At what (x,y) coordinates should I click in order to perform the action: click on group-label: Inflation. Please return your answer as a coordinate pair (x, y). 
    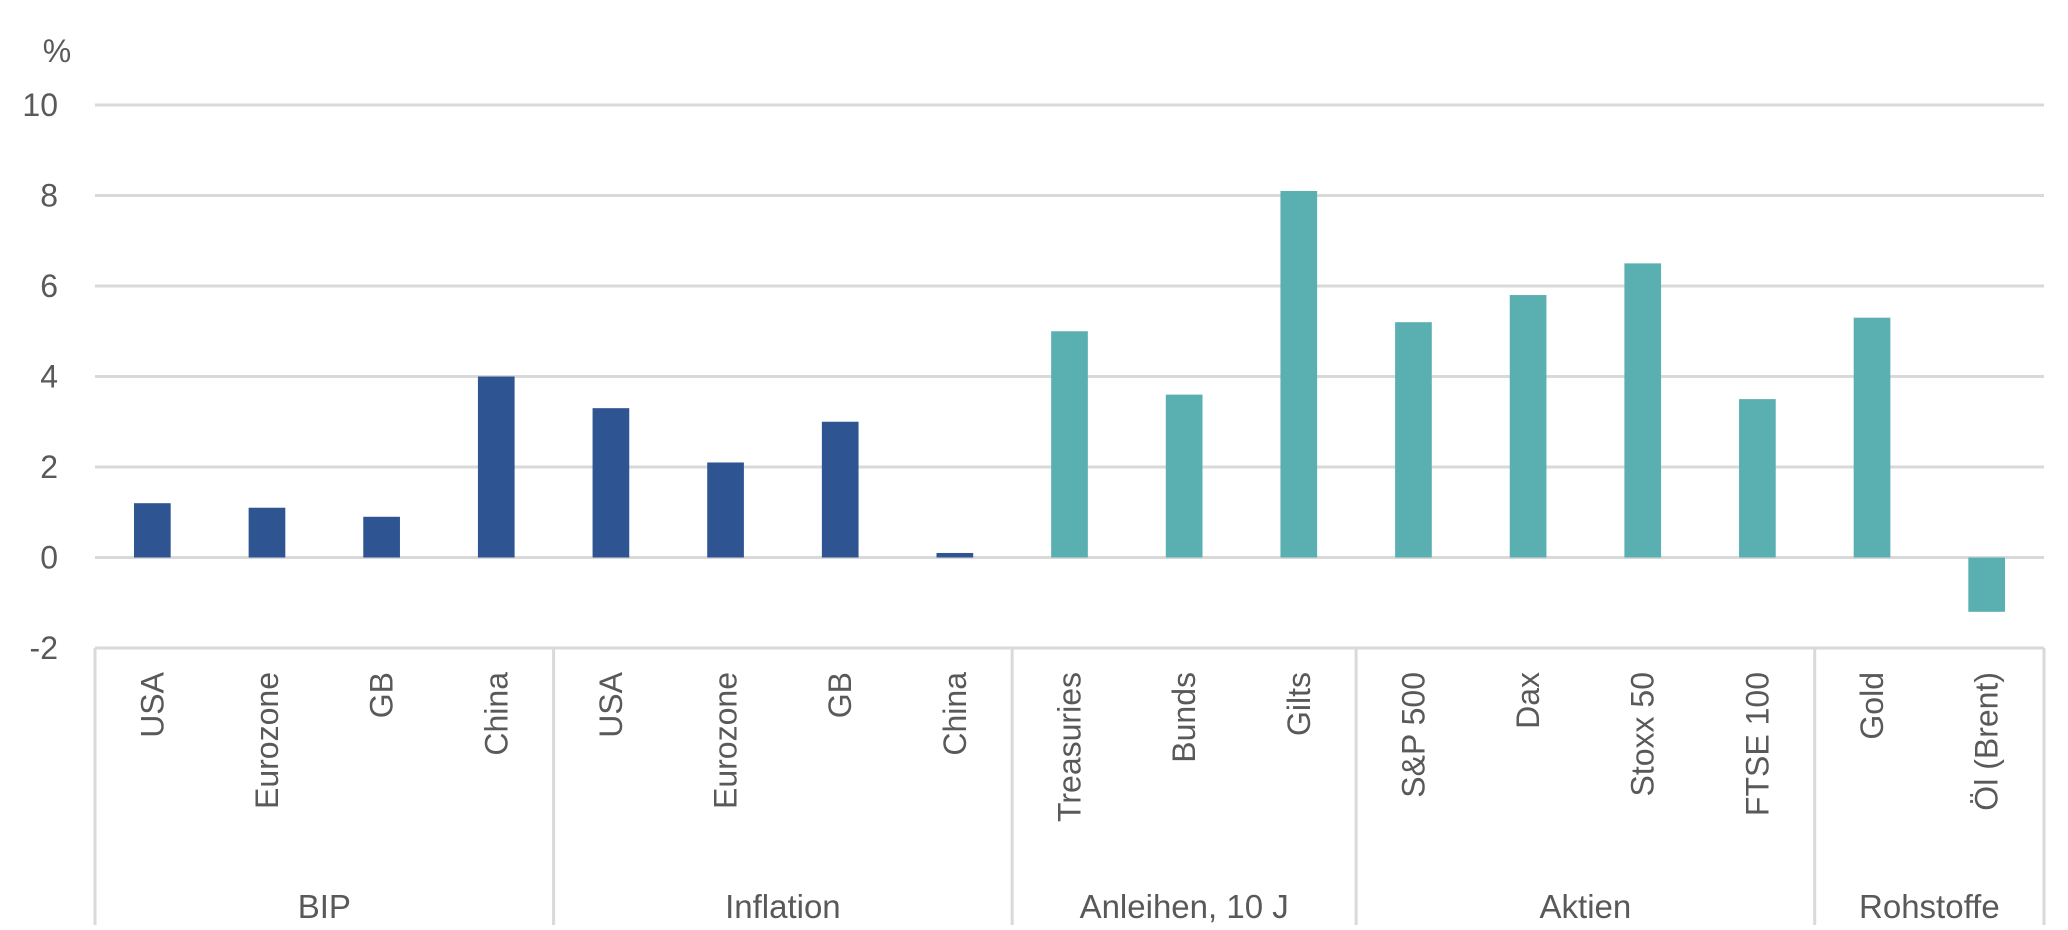
    Looking at the image, I should click on (783, 906).